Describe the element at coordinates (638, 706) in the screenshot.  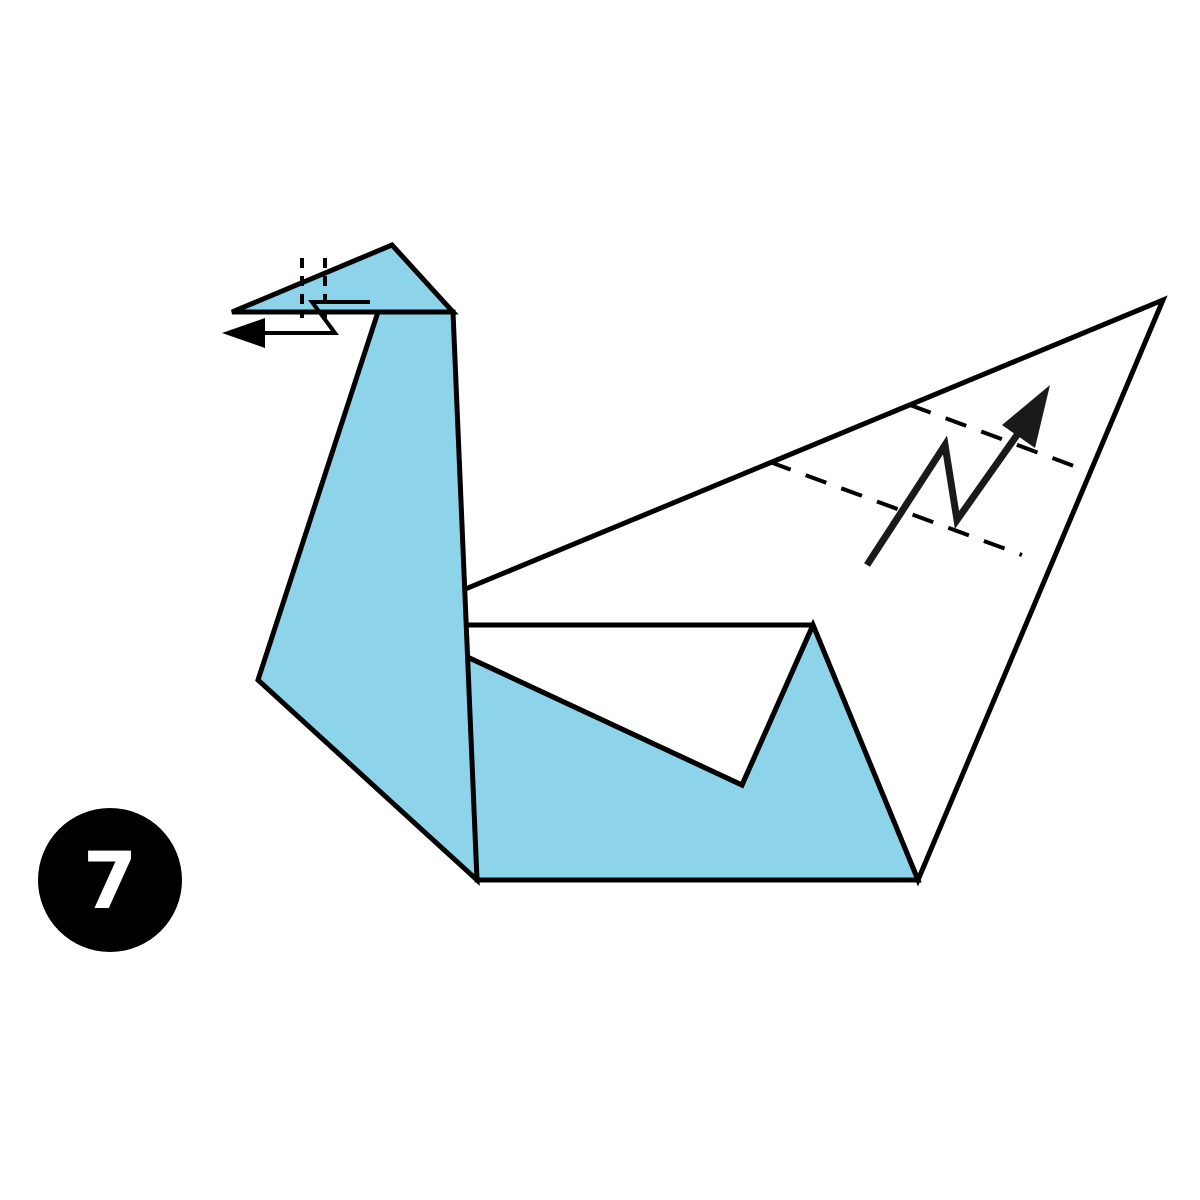
I see `wing-inner-edge` at that location.